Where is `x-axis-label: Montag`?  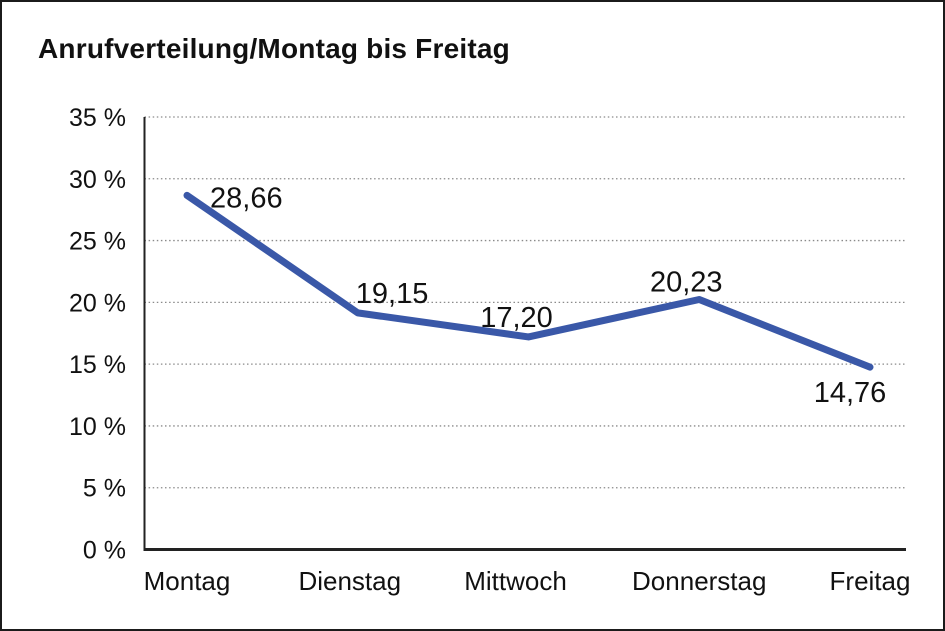
x-axis-label: Montag is located at coordinates (187, 581).